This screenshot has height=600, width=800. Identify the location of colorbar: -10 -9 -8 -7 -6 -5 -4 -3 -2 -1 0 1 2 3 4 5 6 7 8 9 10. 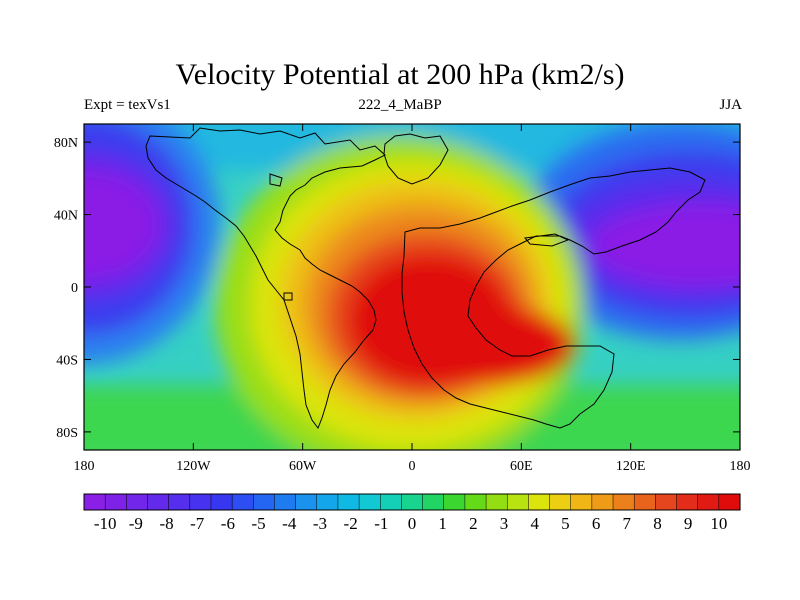
(412, 513).